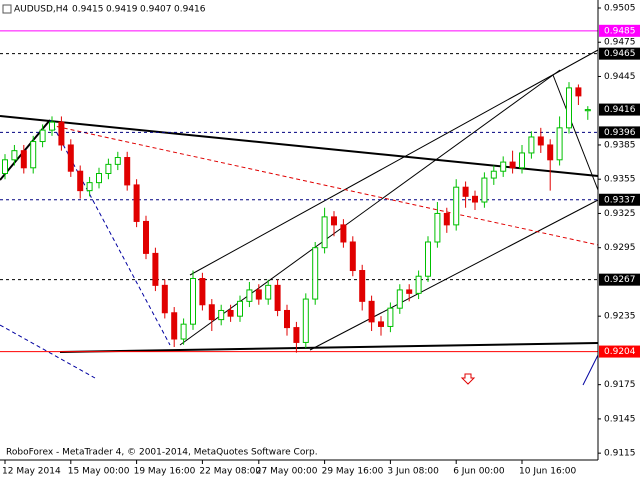 The width and height of the screenshot is (640, 480). Describe the element at coordinates (287, 472) in the screenshot. I see `x-tick-label: 27 May 00:00` at that location.